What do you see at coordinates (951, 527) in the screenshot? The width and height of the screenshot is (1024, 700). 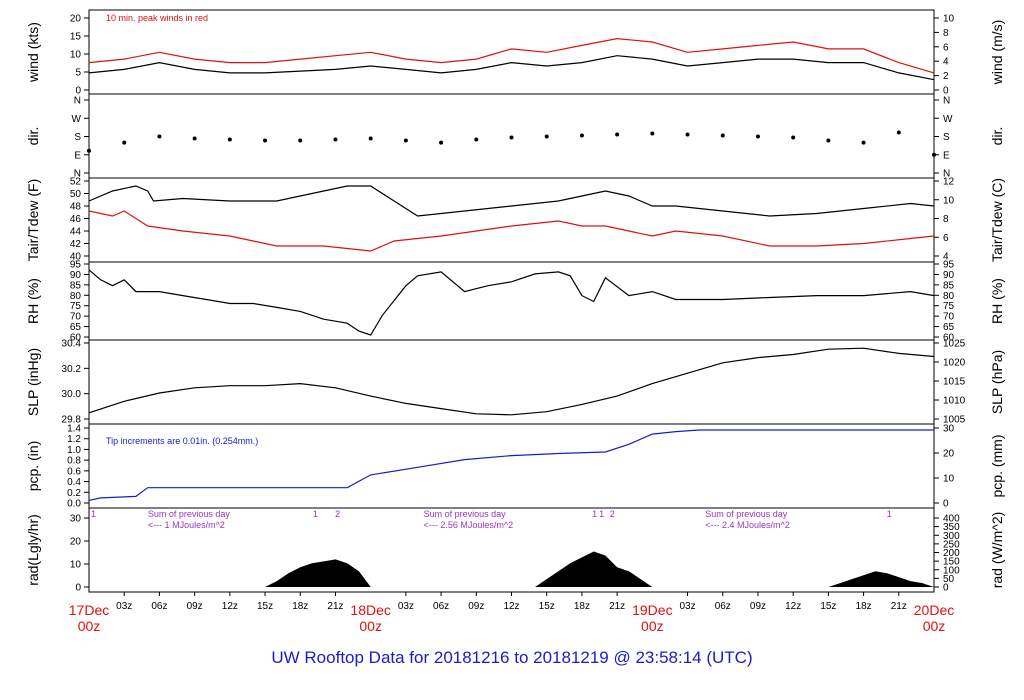 I see `rad-right-tick-label: 350` at bounding box center [951, 527].